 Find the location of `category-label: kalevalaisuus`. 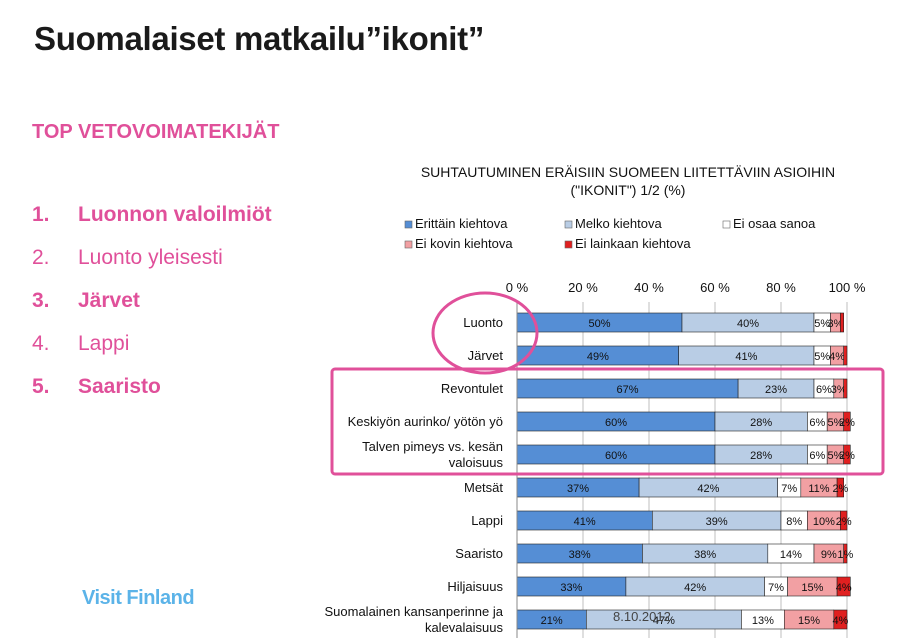

category-label: kalevalaisuus is located at coordinates (464, 627).